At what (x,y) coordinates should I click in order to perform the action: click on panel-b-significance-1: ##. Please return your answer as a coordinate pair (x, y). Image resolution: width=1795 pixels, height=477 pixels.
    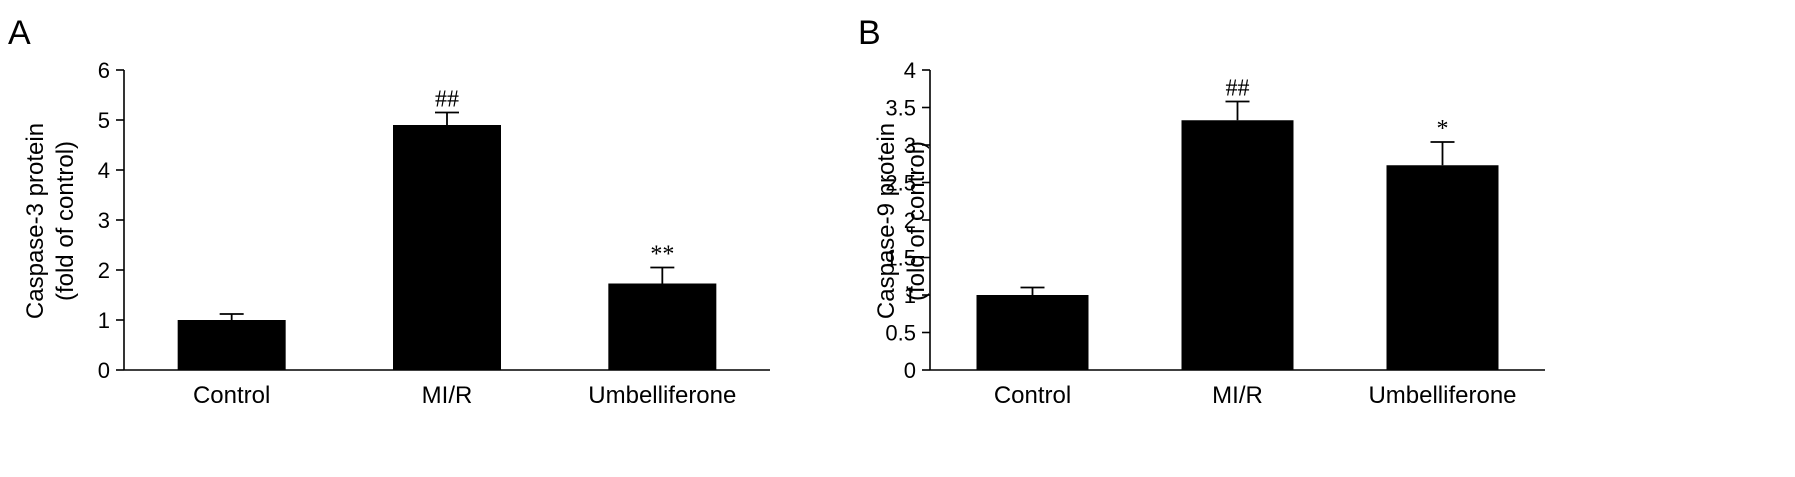
    Looking at the image, I should click on (1238, 89).